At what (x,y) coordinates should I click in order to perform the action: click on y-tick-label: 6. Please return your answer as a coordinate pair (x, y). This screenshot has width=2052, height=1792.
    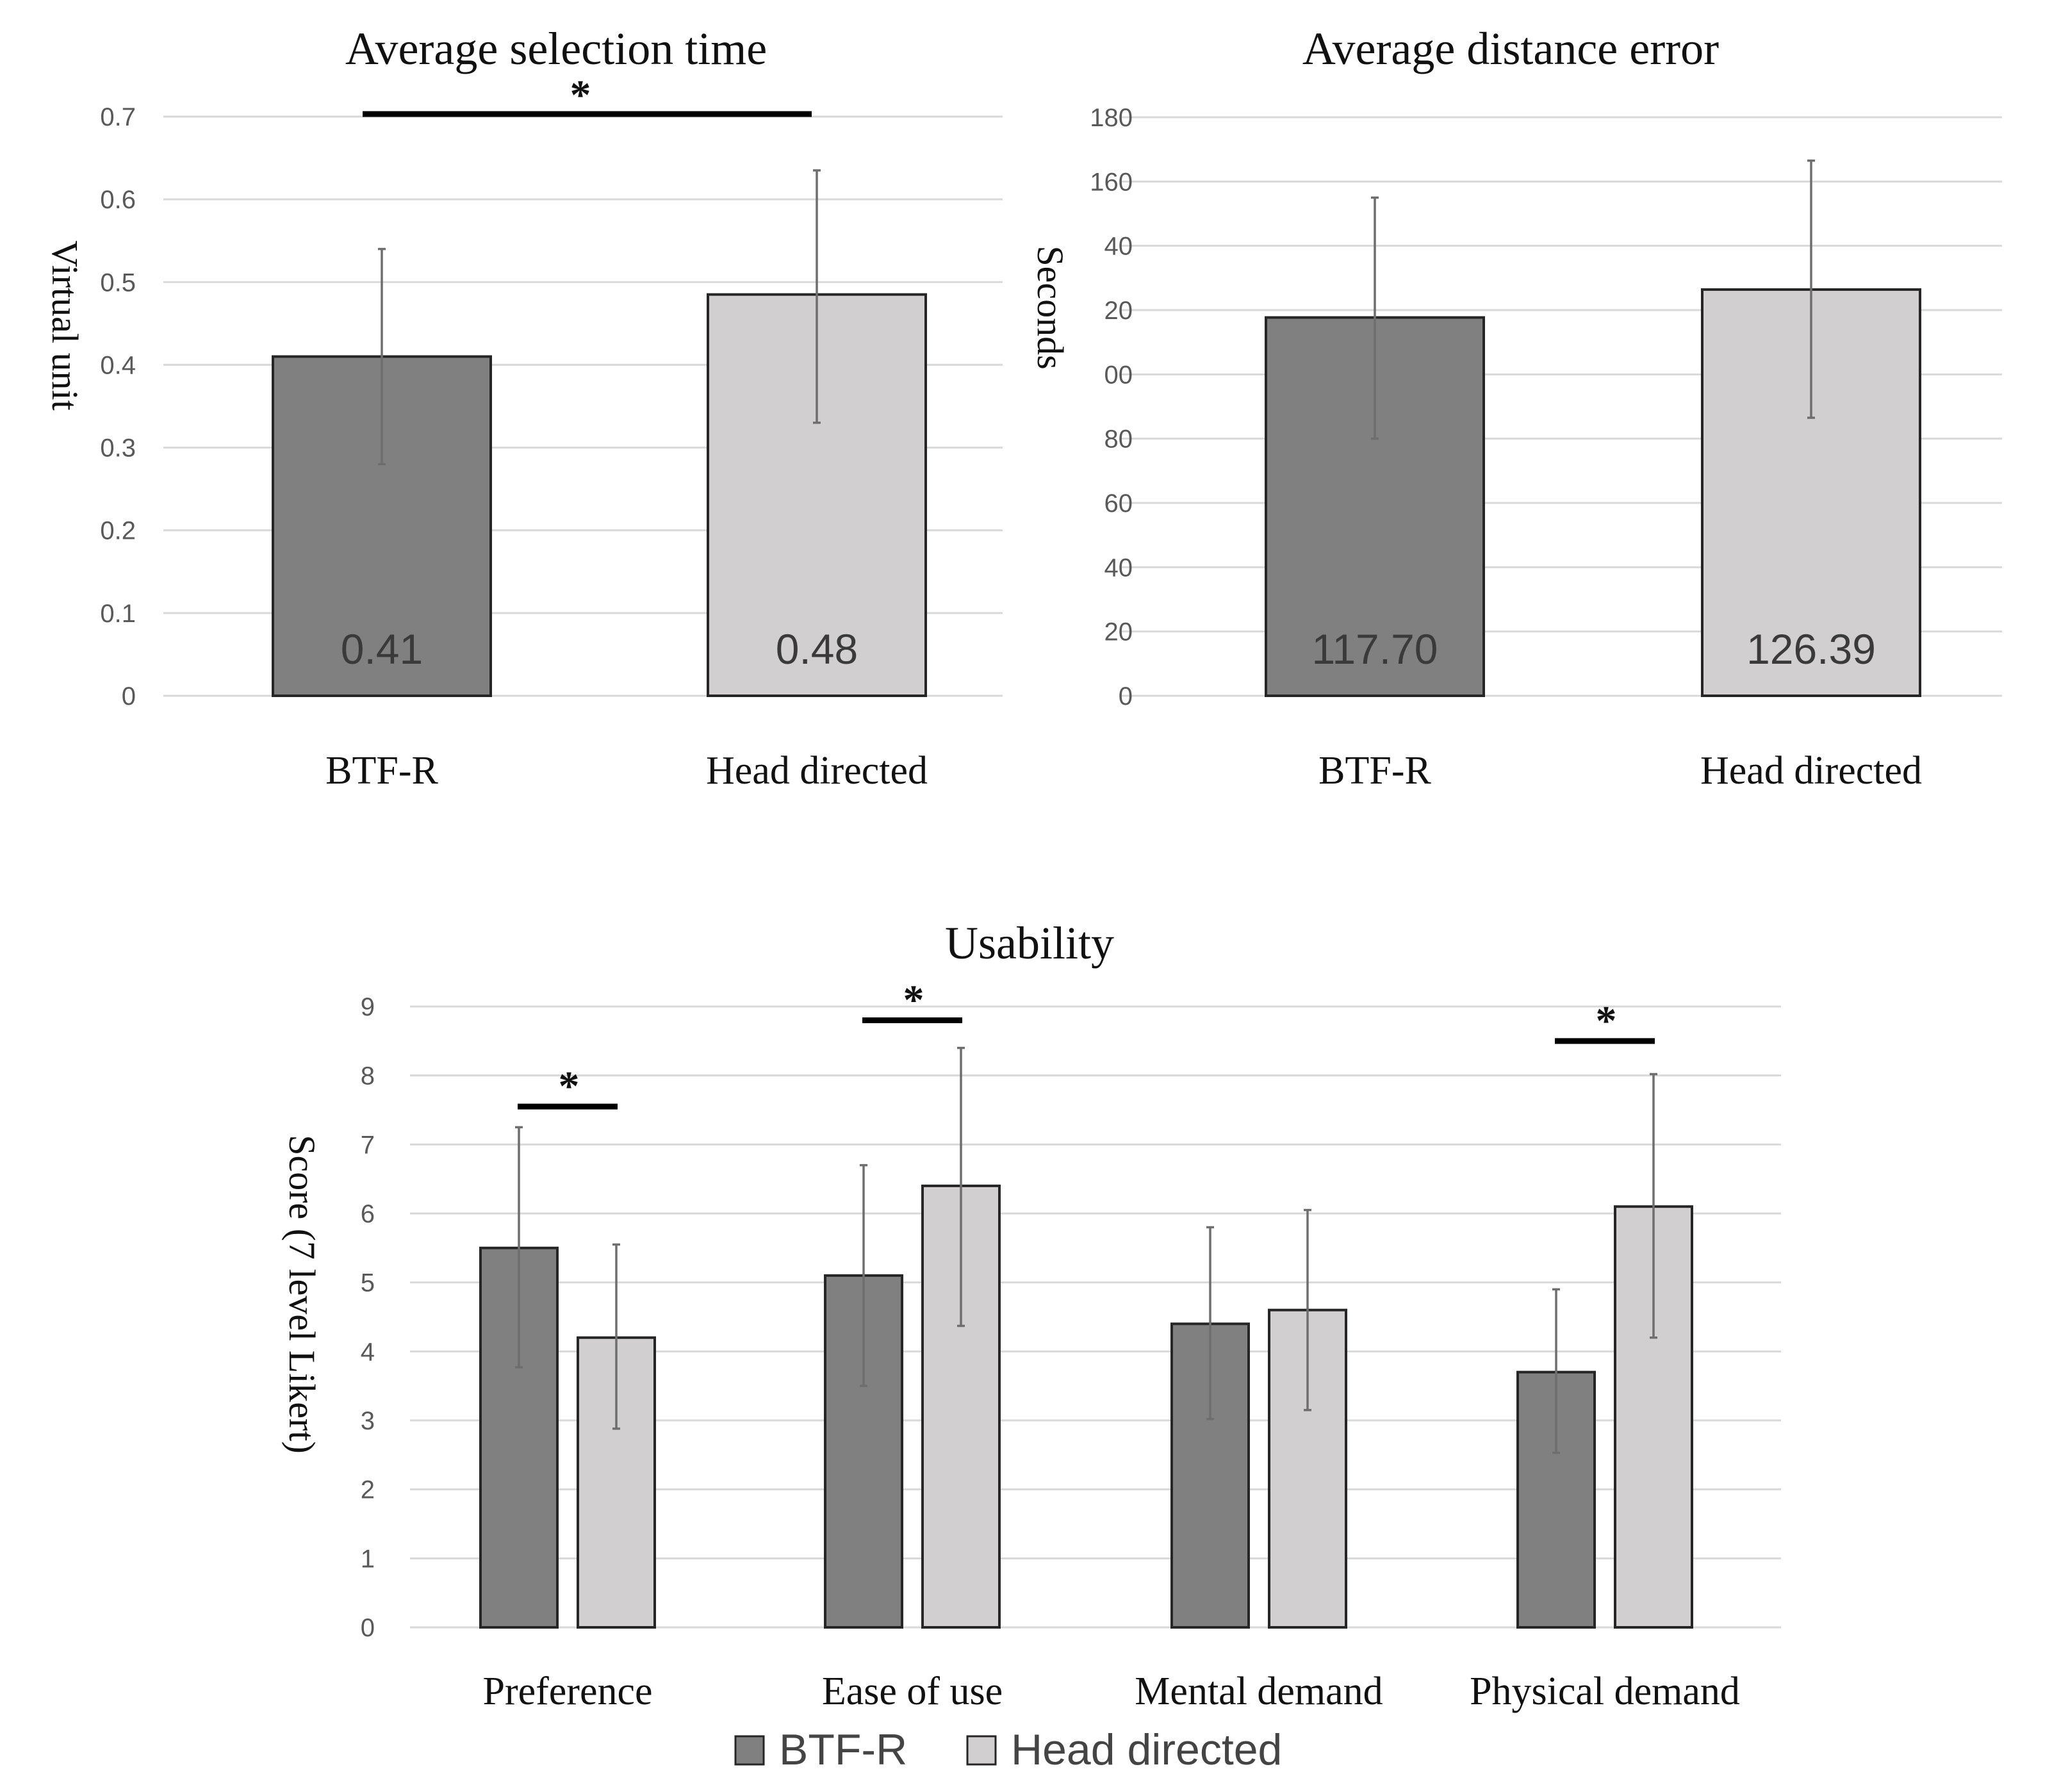
    Looking at the image, I should click on (368, 1214).